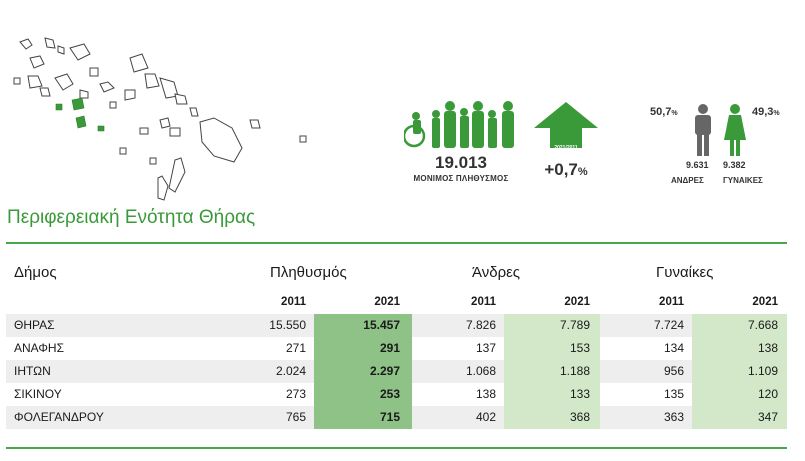 This screenshot has height=461, width=805. What do you see at coordinates (767, 417) in the screenshot?
I see `cell-women-2021: 347` at bounding box center [767, 417].